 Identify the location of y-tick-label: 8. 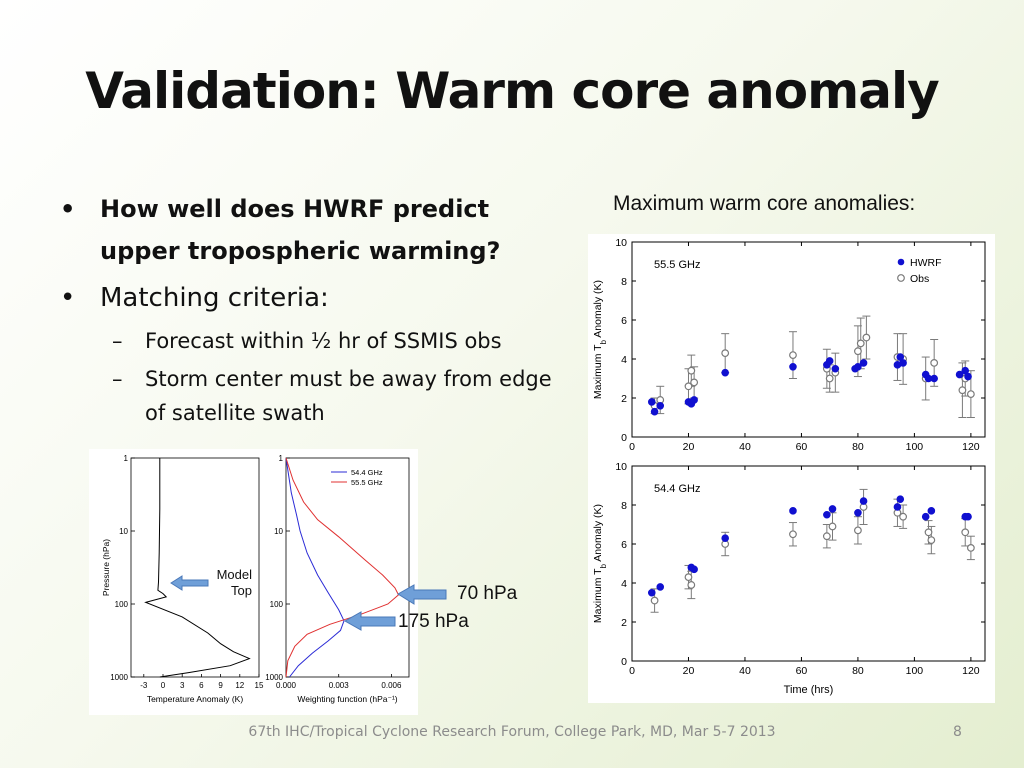
(624, 506).